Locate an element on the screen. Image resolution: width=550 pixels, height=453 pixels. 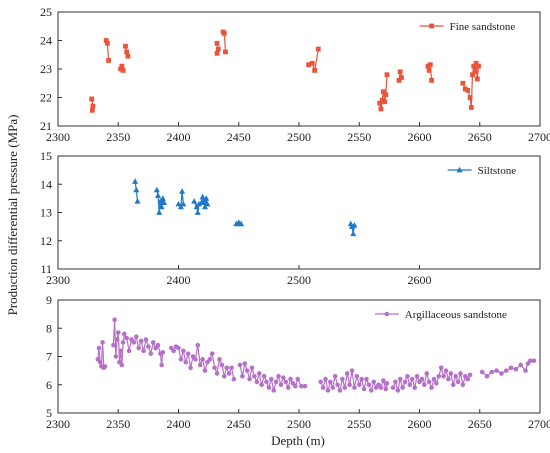
fine-sandstone-legend: Fine sandstone is located at coordinates (467, 27).